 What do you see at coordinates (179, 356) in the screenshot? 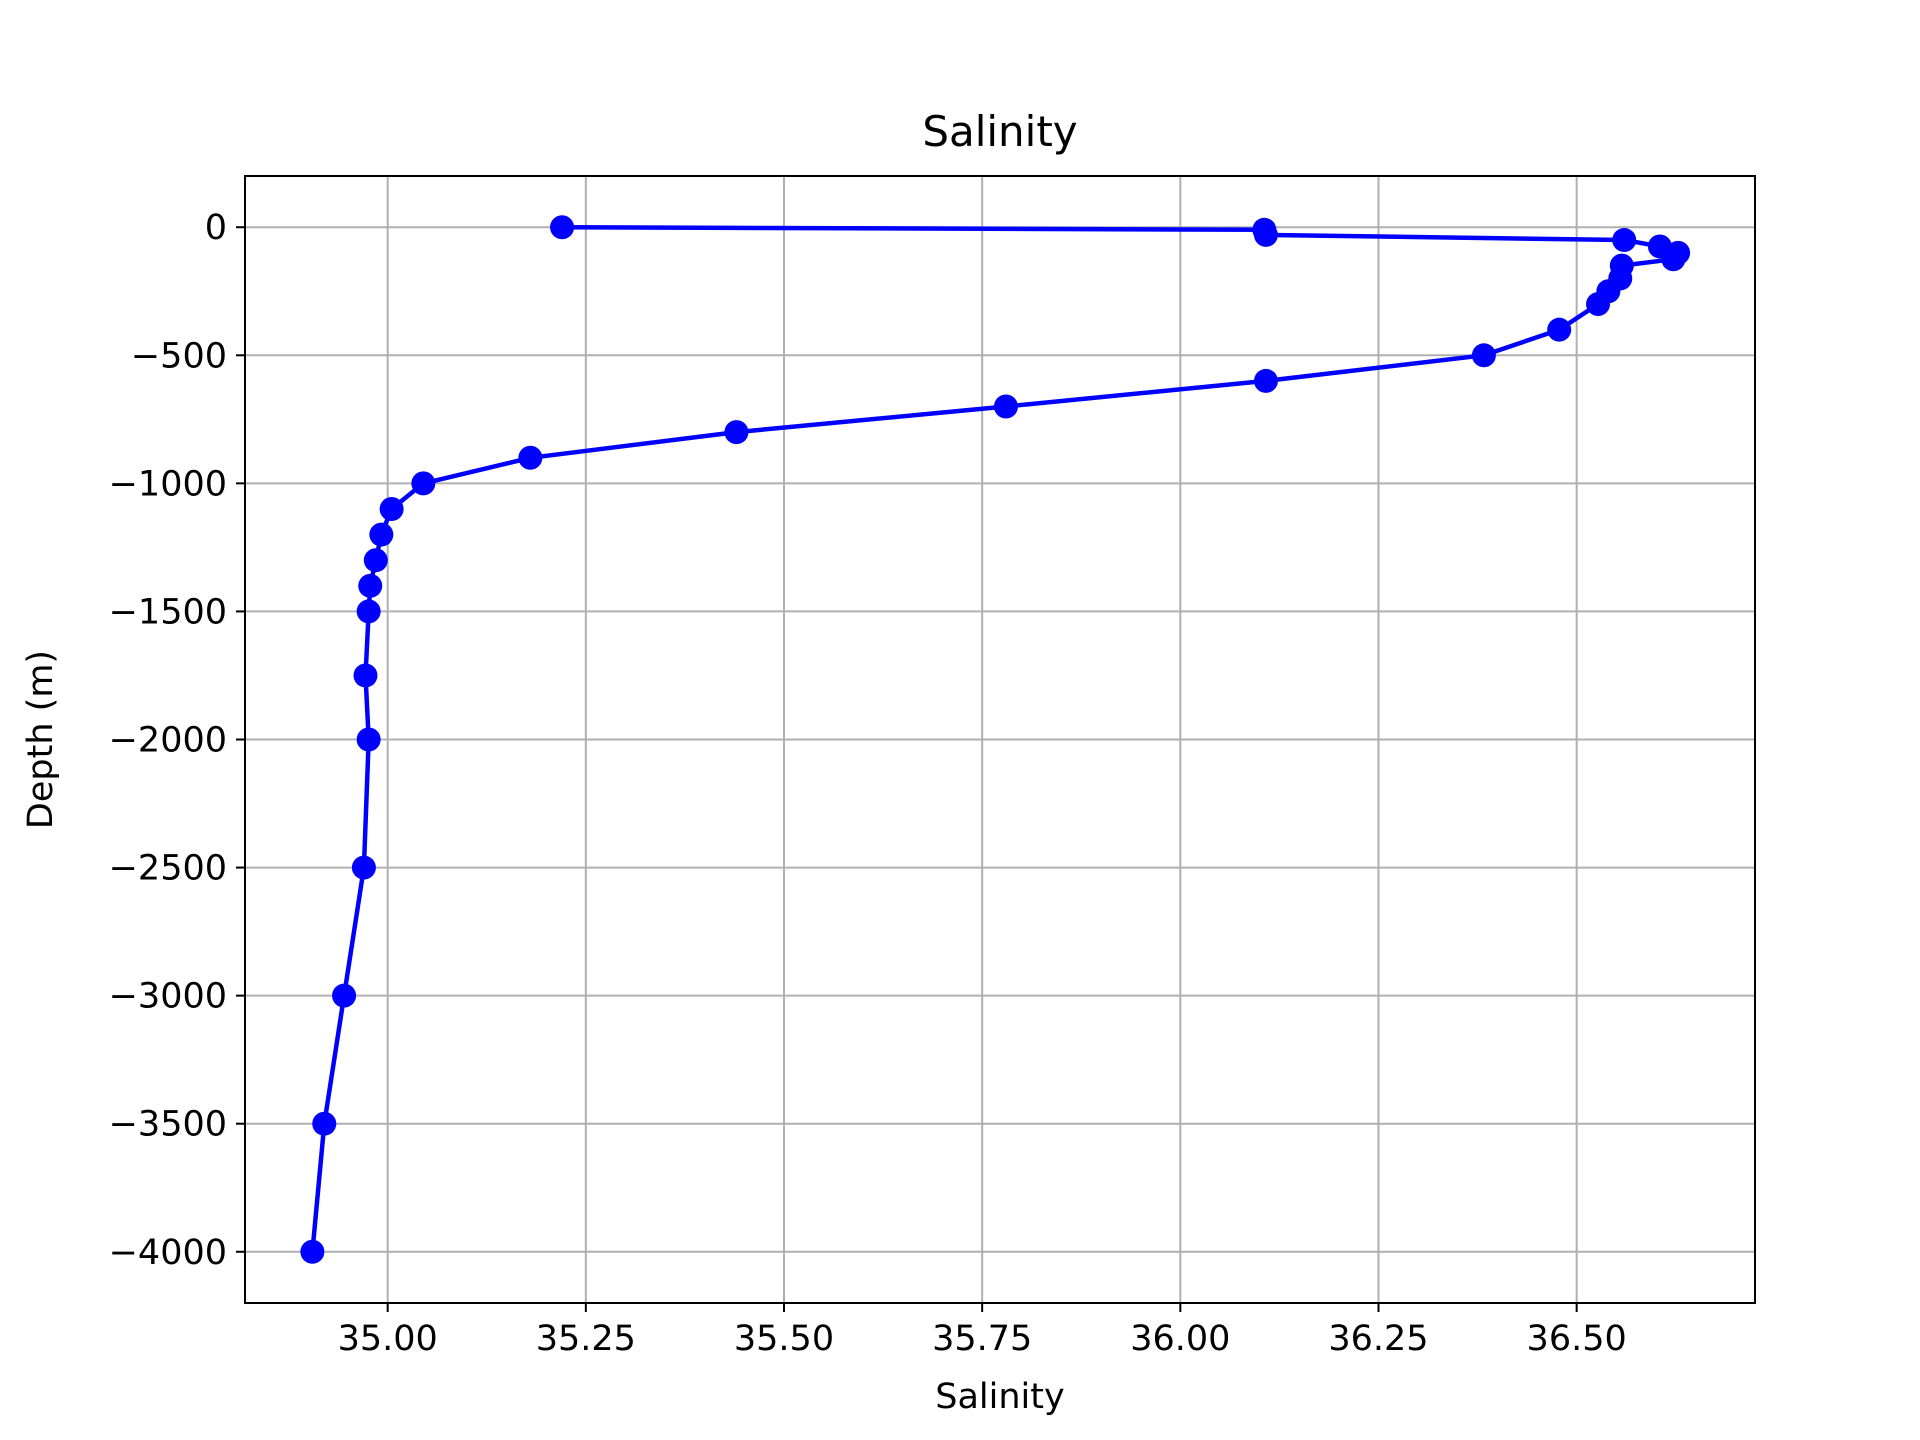
I see `y-tick-label: −500` at bounding box center [179, 356].